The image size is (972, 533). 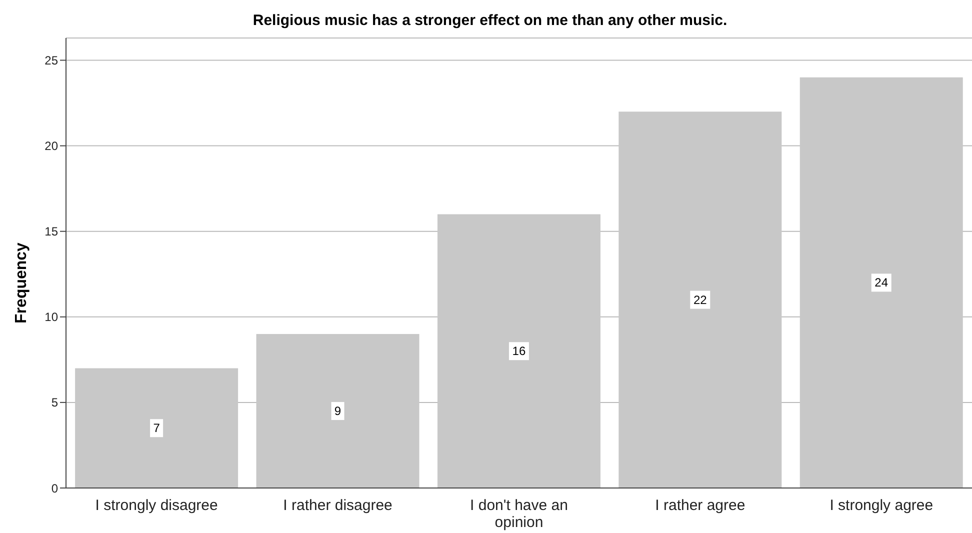 What do you see at coordinates (337, 505) in the screenshot?
I see `x-tick-label: I rather disagree` at bounding box center [337, 505].